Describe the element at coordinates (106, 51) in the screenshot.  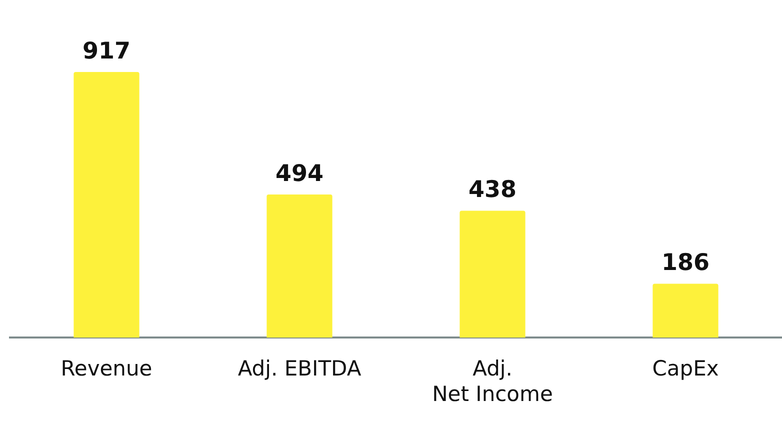
I see `data-label: 917` at that location.